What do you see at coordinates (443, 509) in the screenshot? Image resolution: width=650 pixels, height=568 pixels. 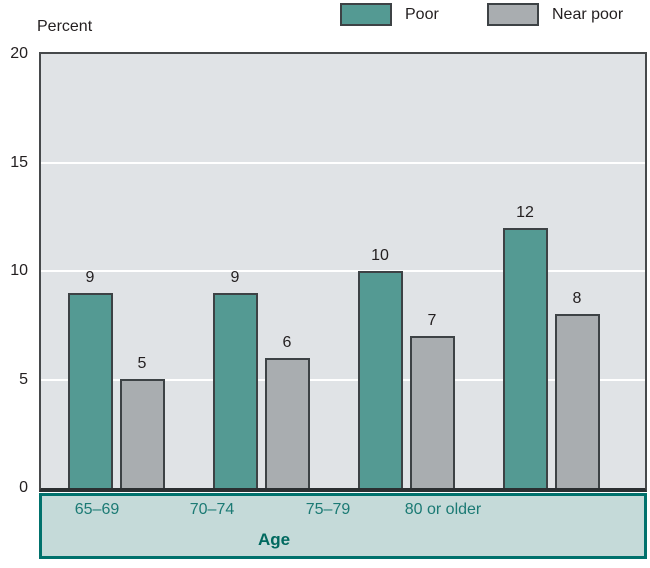 I see `x-category-label-3: 80 or older` at bounding box center [443, 509].